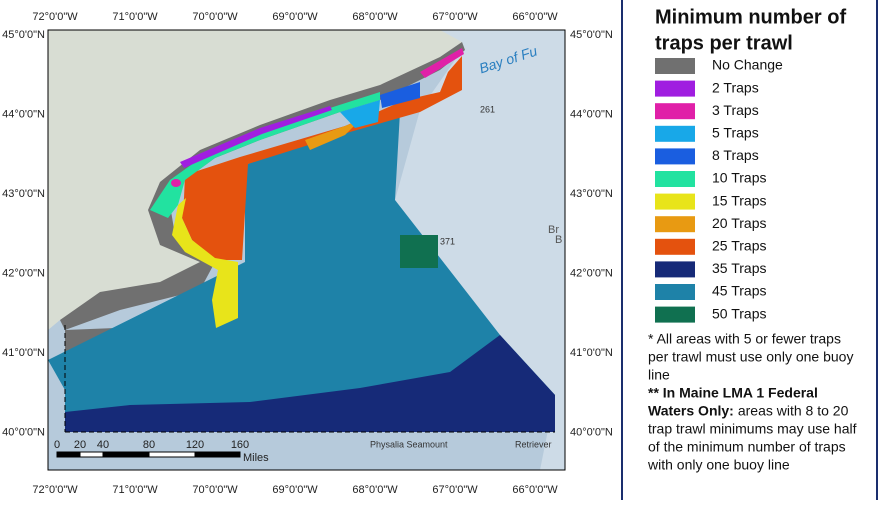  Describe the element at coordinates (739, 313) in the screenshot. I see `legend-label: 50 Traps` at that location.